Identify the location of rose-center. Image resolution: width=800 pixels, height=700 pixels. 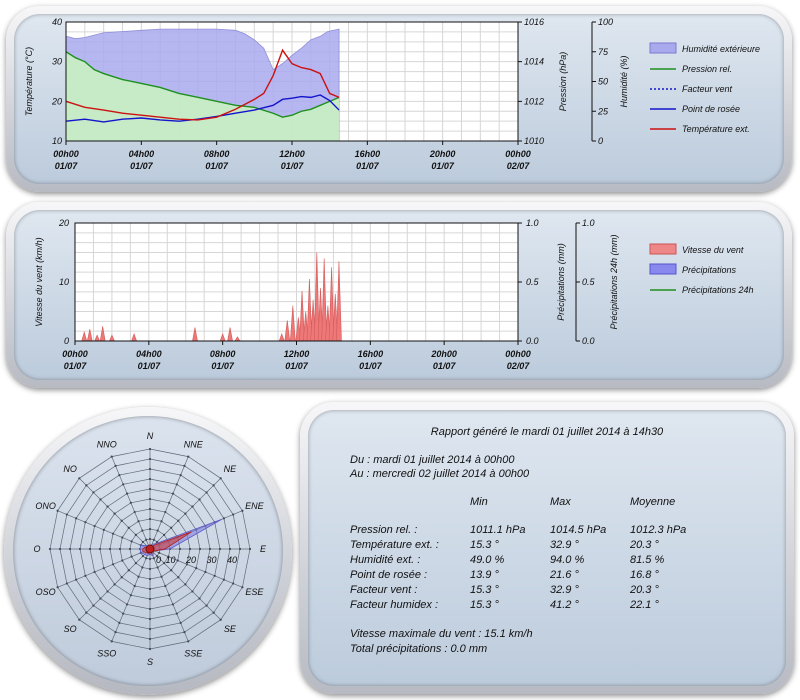
(150, 549).